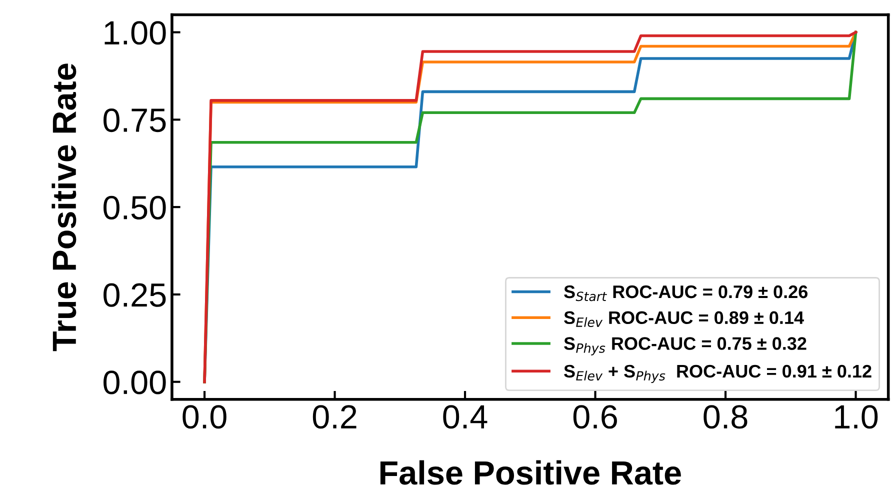  Describe the element at coordinates (135, 120) in the screenshot. I see `y-tick-label: 0.75` at that location.